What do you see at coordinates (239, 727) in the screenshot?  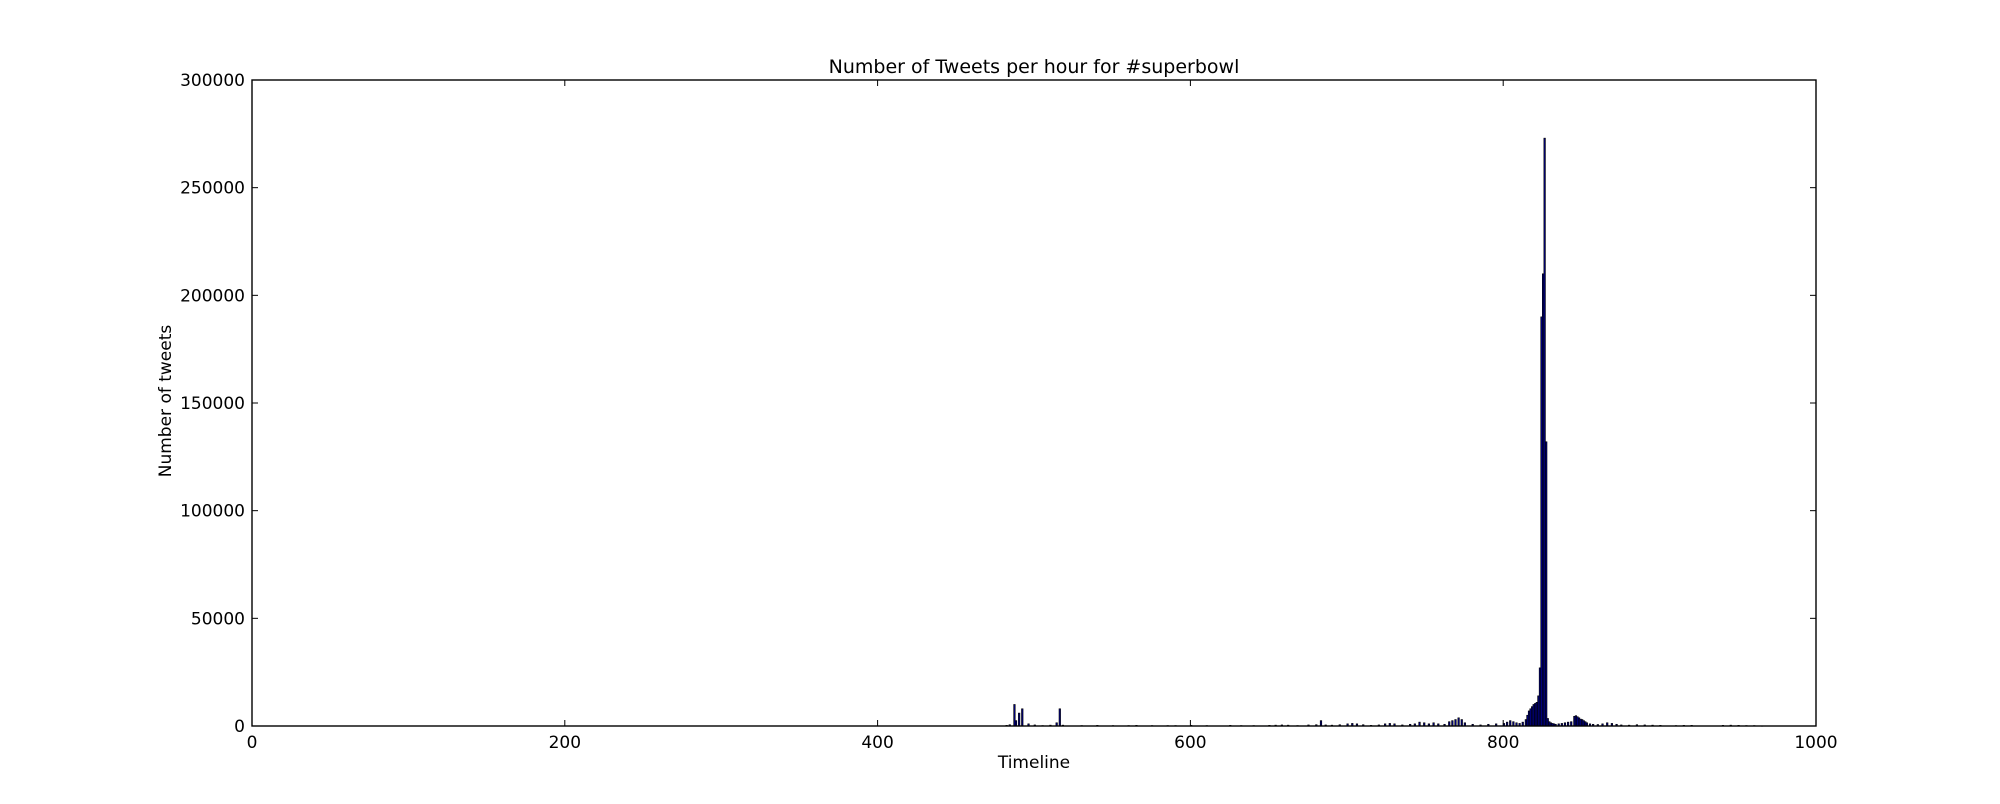 I see `y-tick-label: 0` at bounding box center [239, 727].